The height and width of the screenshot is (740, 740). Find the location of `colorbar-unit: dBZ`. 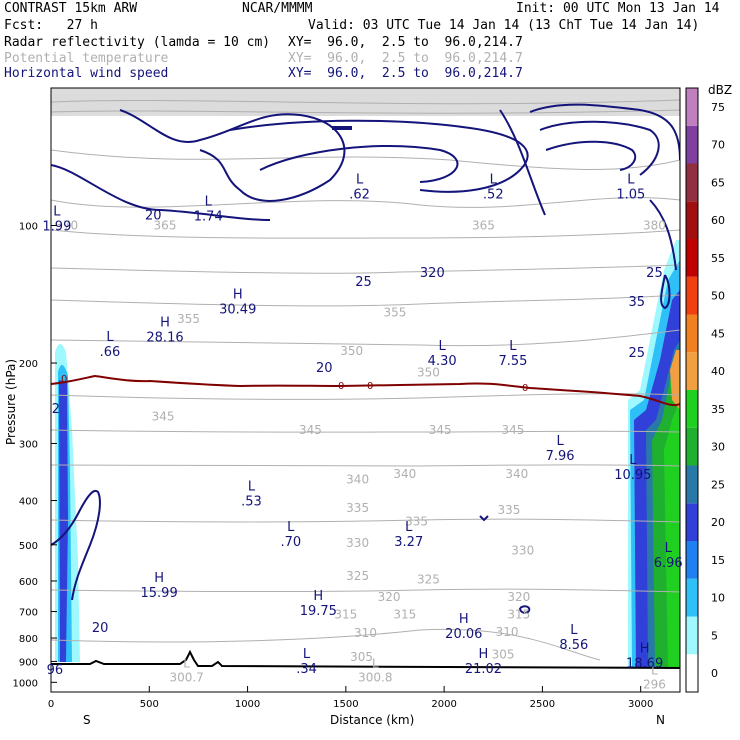

colorbar-unit: dBZ is located at coordinates (720, 90).